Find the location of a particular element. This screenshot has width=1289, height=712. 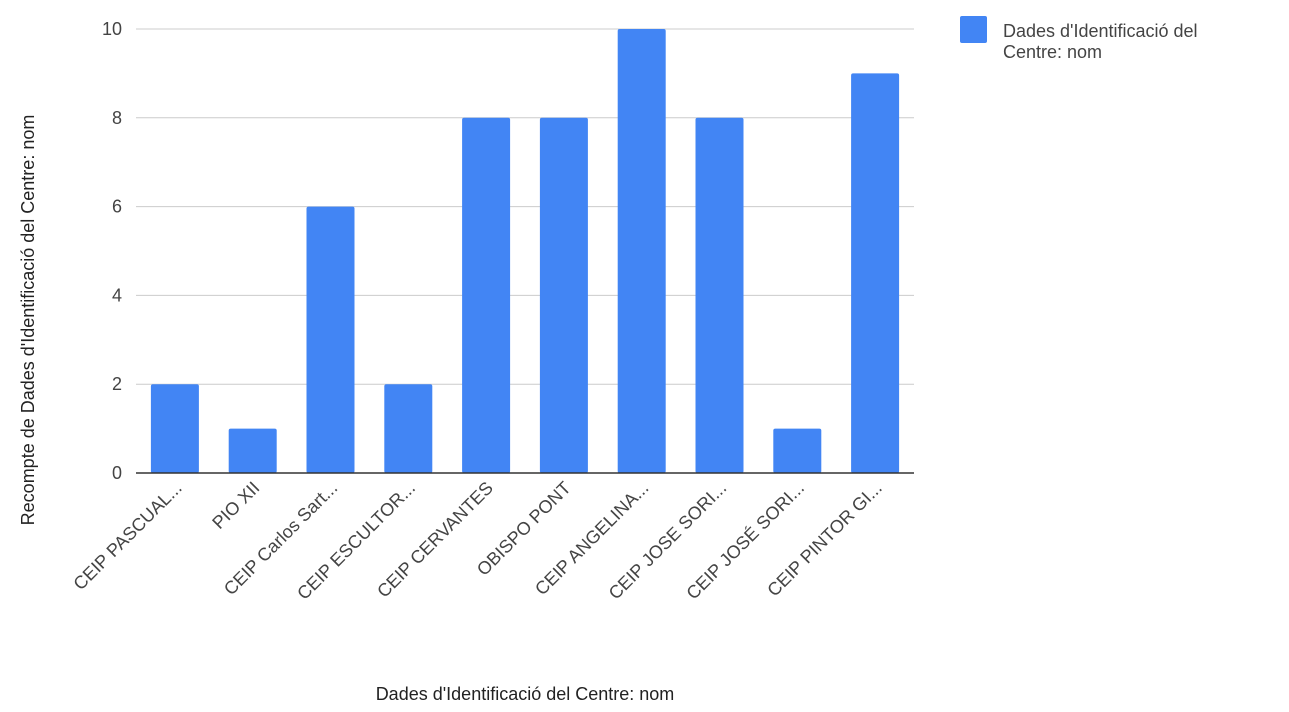

y-tick-label: 0 is located at coordinates (117, 473).